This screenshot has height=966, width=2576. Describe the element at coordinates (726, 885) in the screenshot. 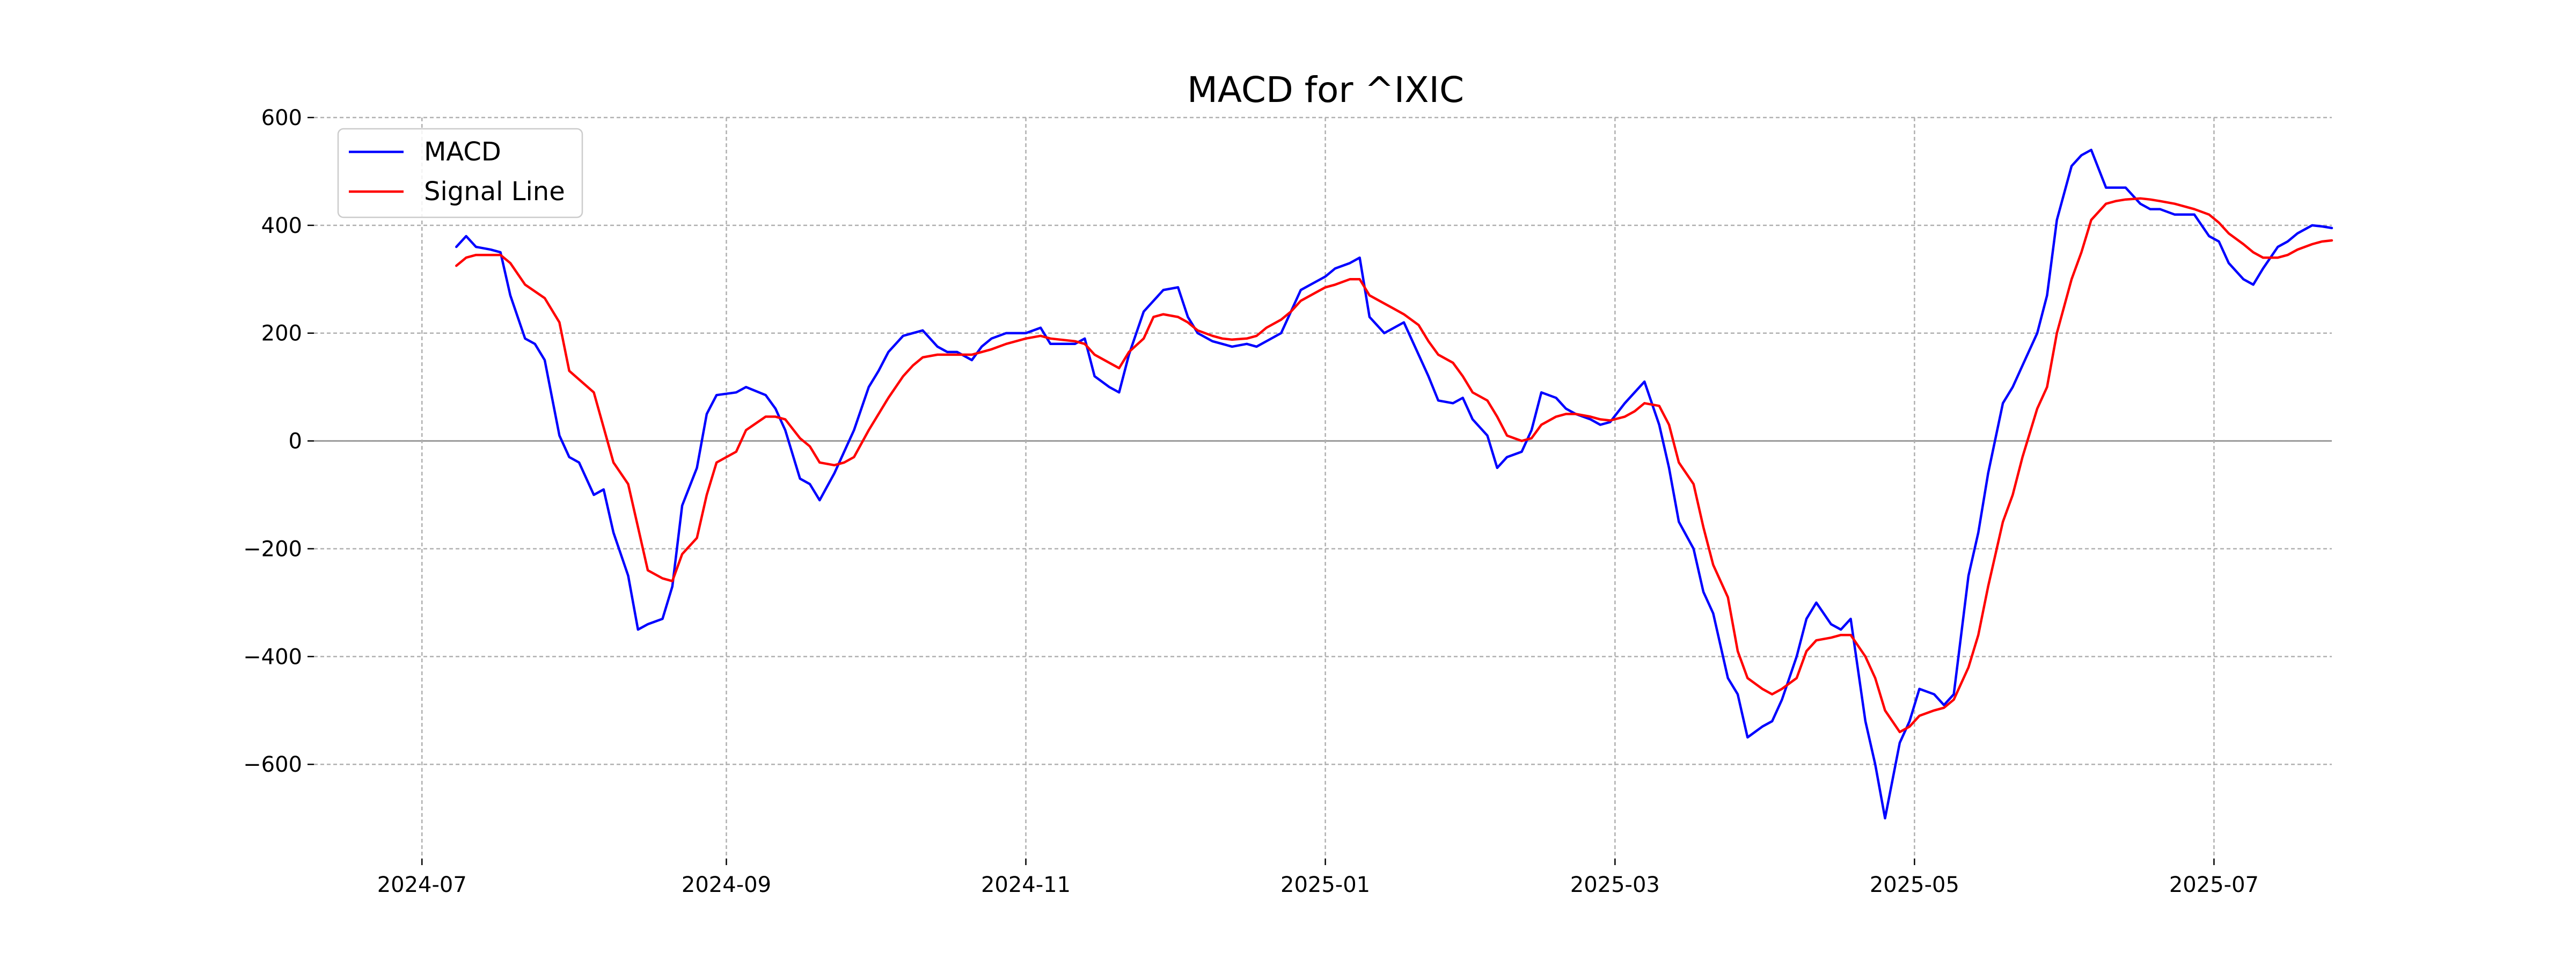

I see `x-tick-label: 2024-09` at that location.